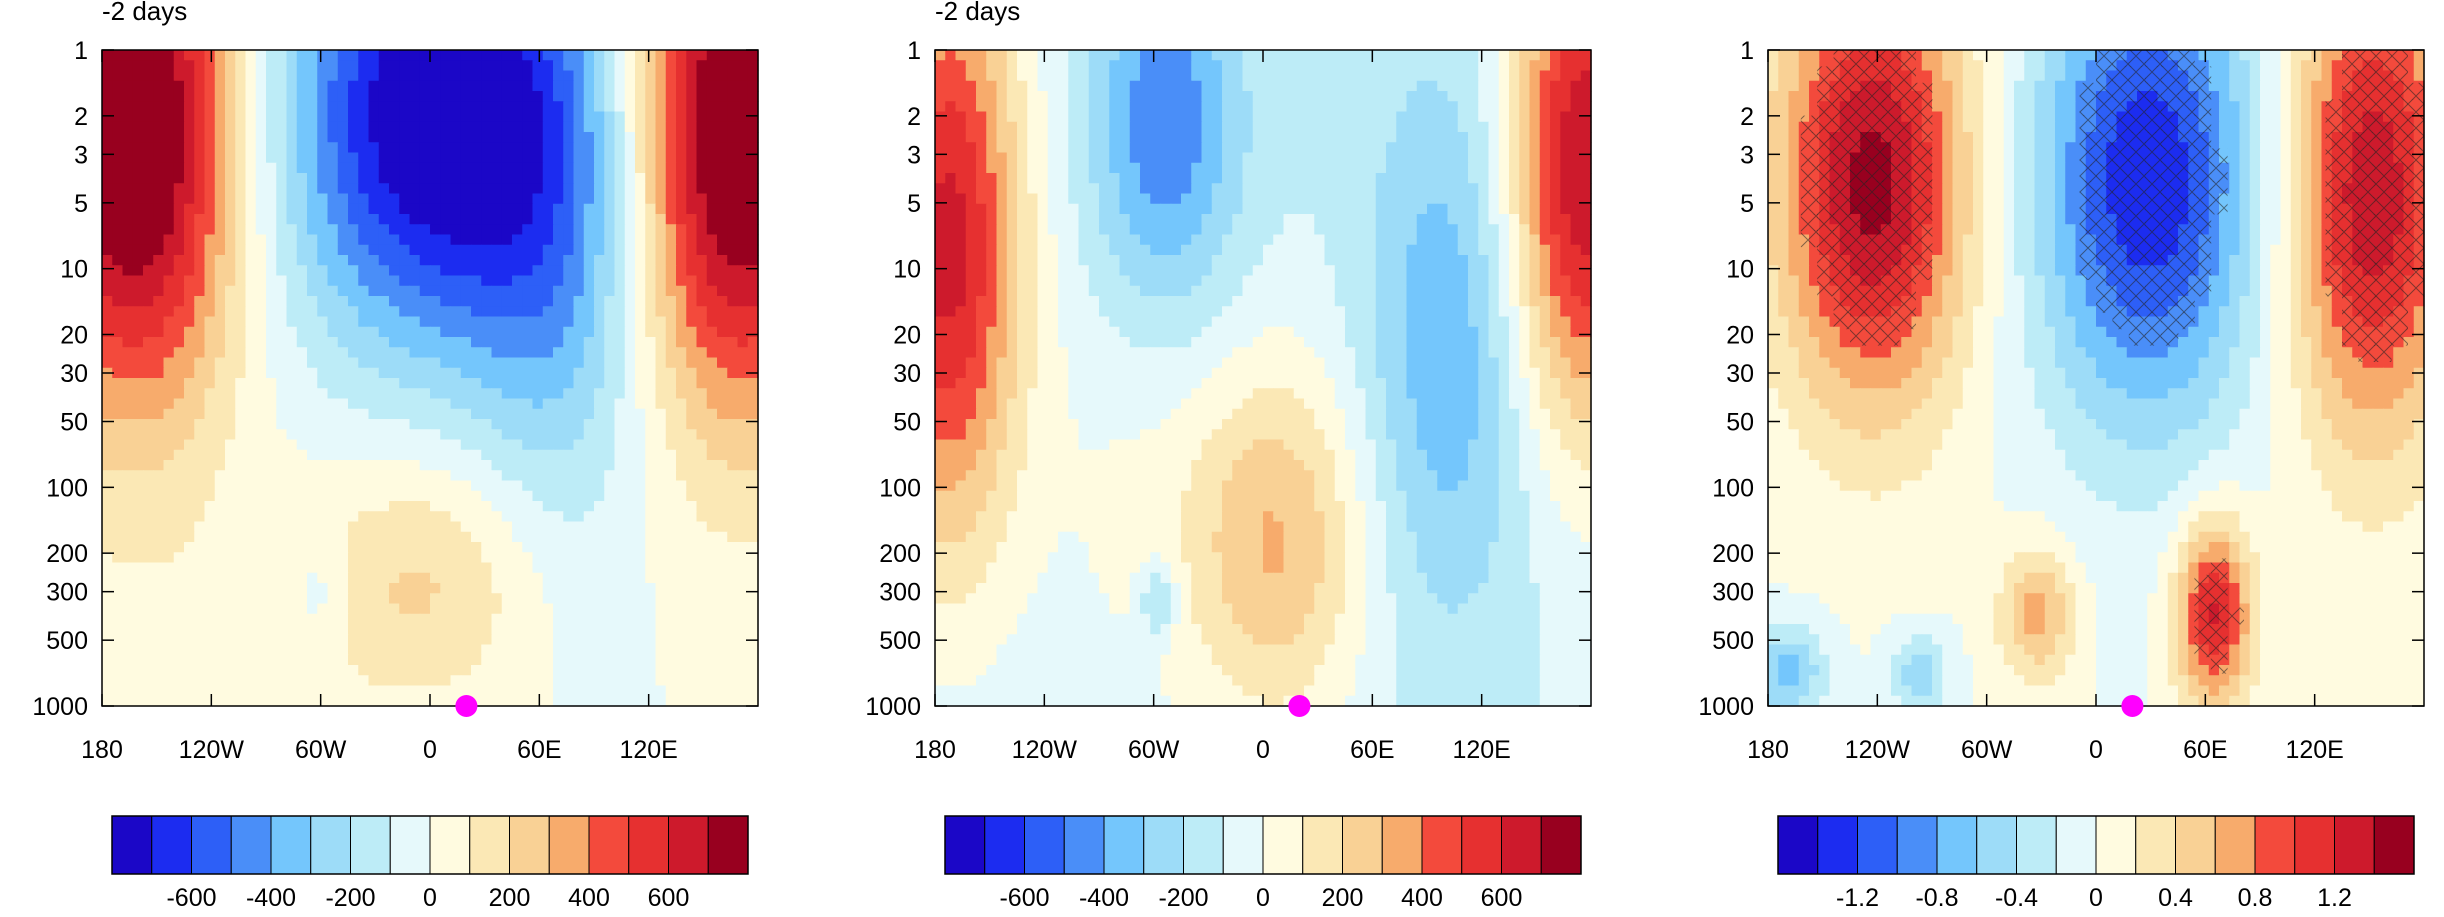 The image size is (2444, 917). Describe the element at coordinates (67, 593) in the screenshot. I see `panel1-ytick-label: 300` at that location.